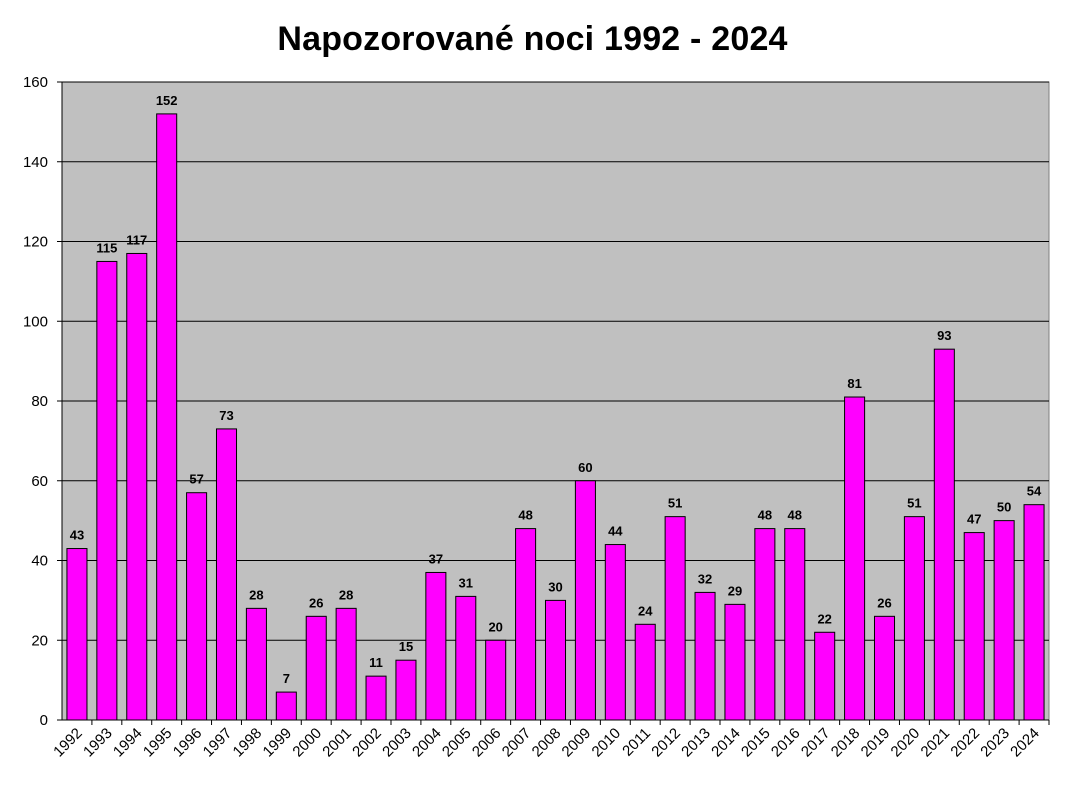 Image resolution: width=1065 pixels, height=786 pixels. Describe the element at coordinates (136, 239) in the screenshot. I see `data-label: 117` at that location.